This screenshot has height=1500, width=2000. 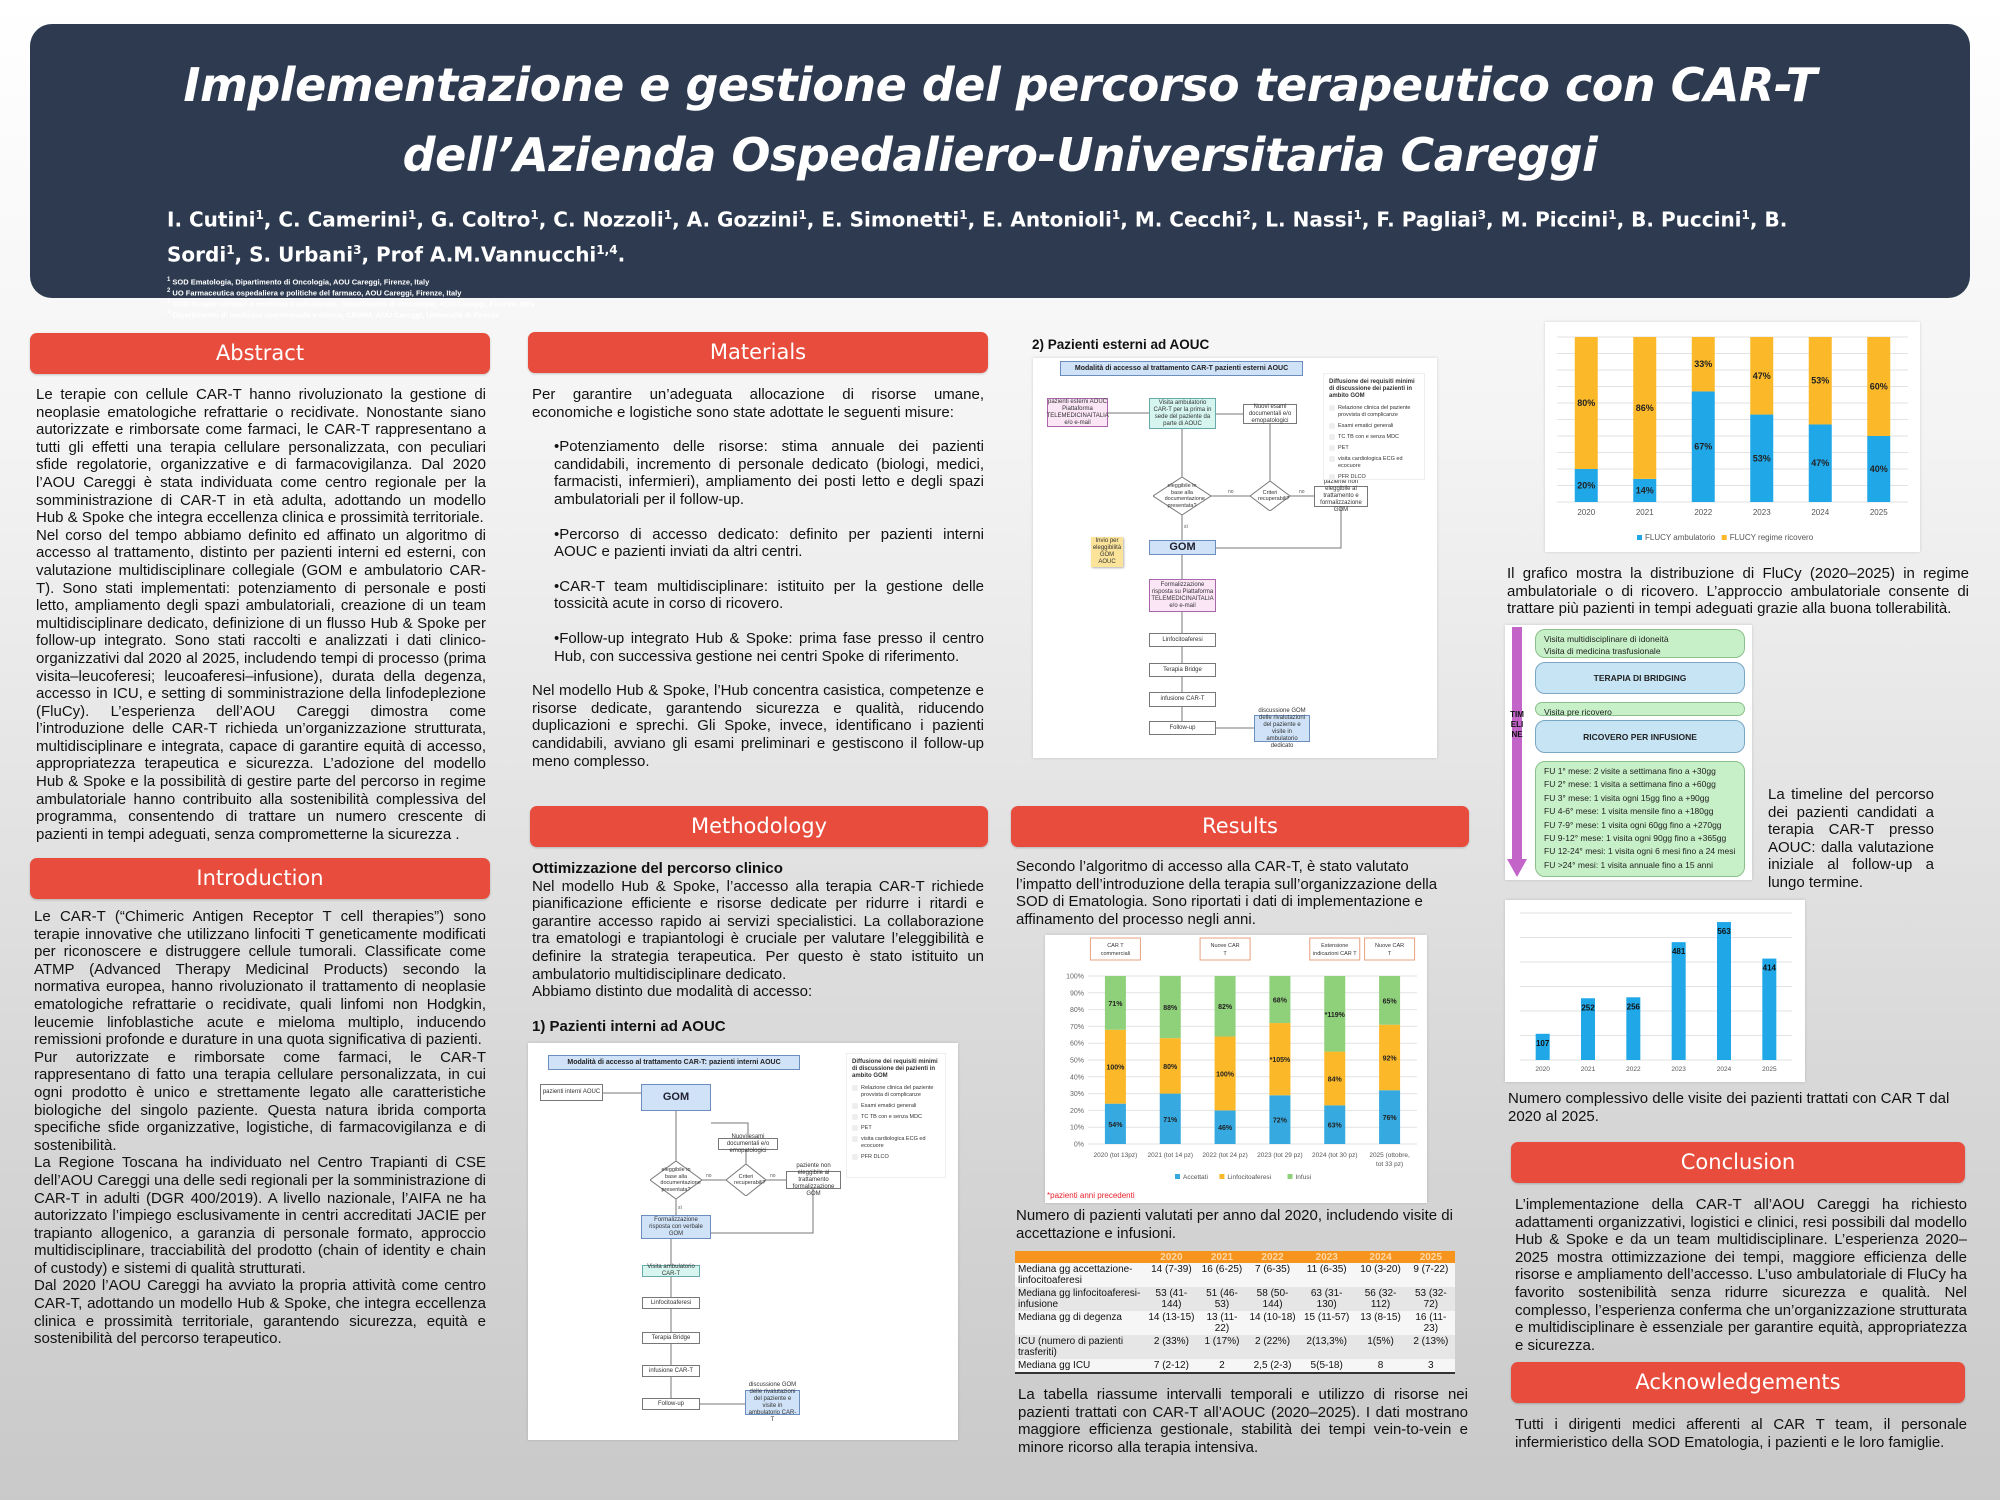 I want to click on data-label: 20%, so click(x=1586, y=486).